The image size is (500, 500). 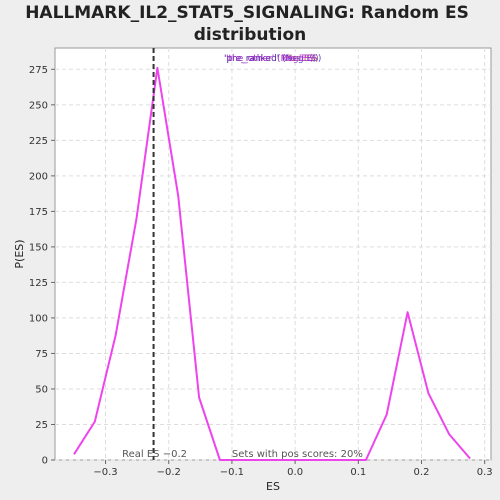 I want to click on legend-entry: 'the_other' (Neg ES), so click(x=271, y=59).